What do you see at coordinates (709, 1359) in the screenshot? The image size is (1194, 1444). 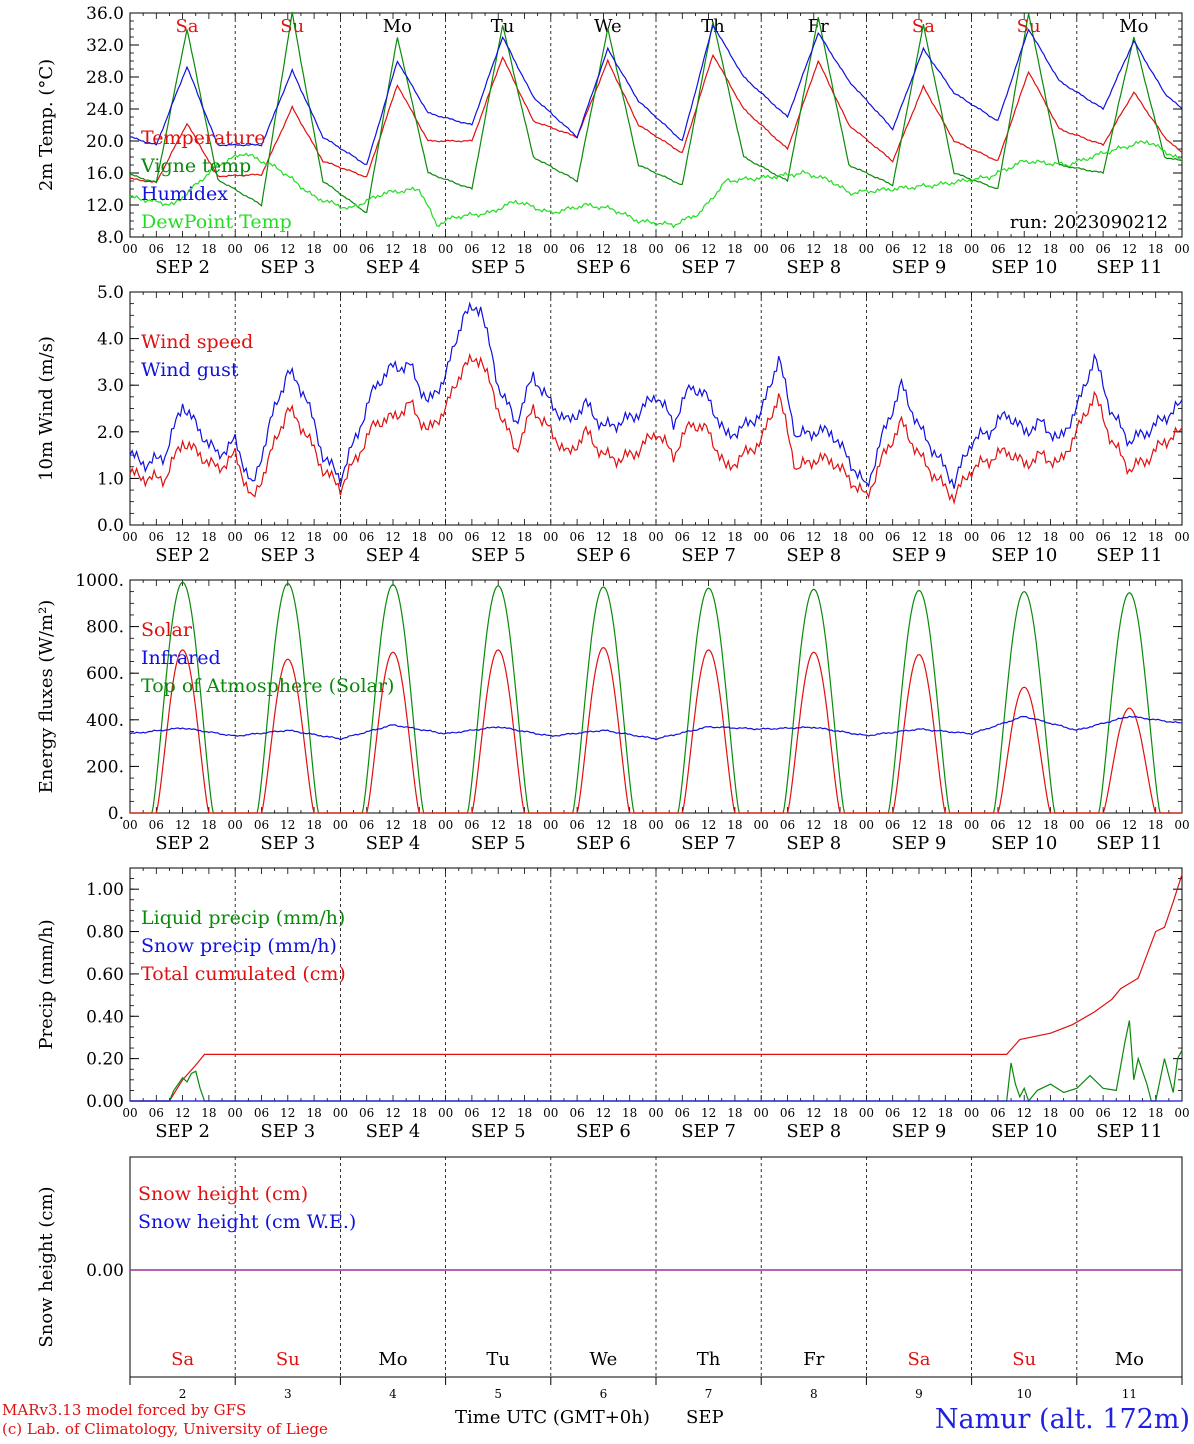 I see `weekday-label: Th` at bounding box center [709, 1359].